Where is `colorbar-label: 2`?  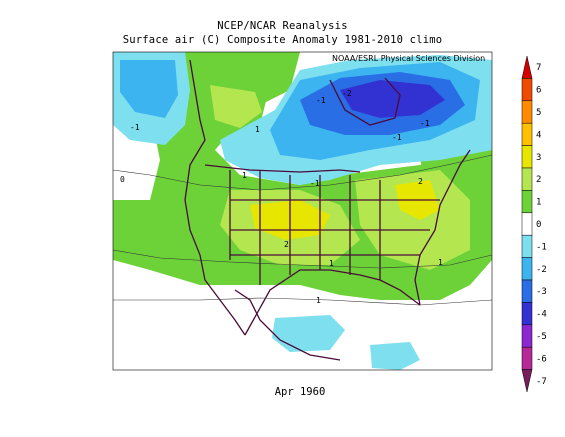
colorbar-label: 2 is located at coordinates (538, 180).